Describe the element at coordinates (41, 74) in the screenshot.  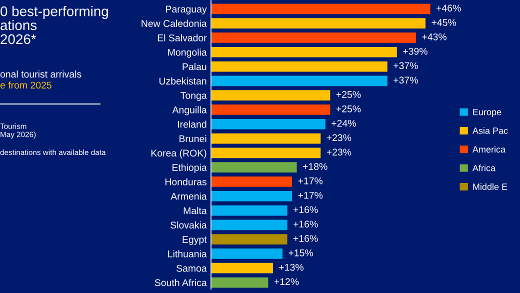
I see `text: onal tourist arrivals` at that location.